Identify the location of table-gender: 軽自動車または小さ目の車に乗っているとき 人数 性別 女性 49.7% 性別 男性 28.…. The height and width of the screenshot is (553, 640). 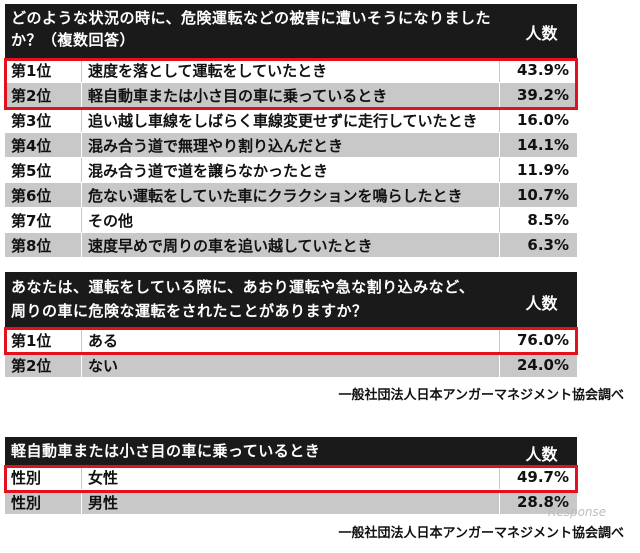
(291, 476).